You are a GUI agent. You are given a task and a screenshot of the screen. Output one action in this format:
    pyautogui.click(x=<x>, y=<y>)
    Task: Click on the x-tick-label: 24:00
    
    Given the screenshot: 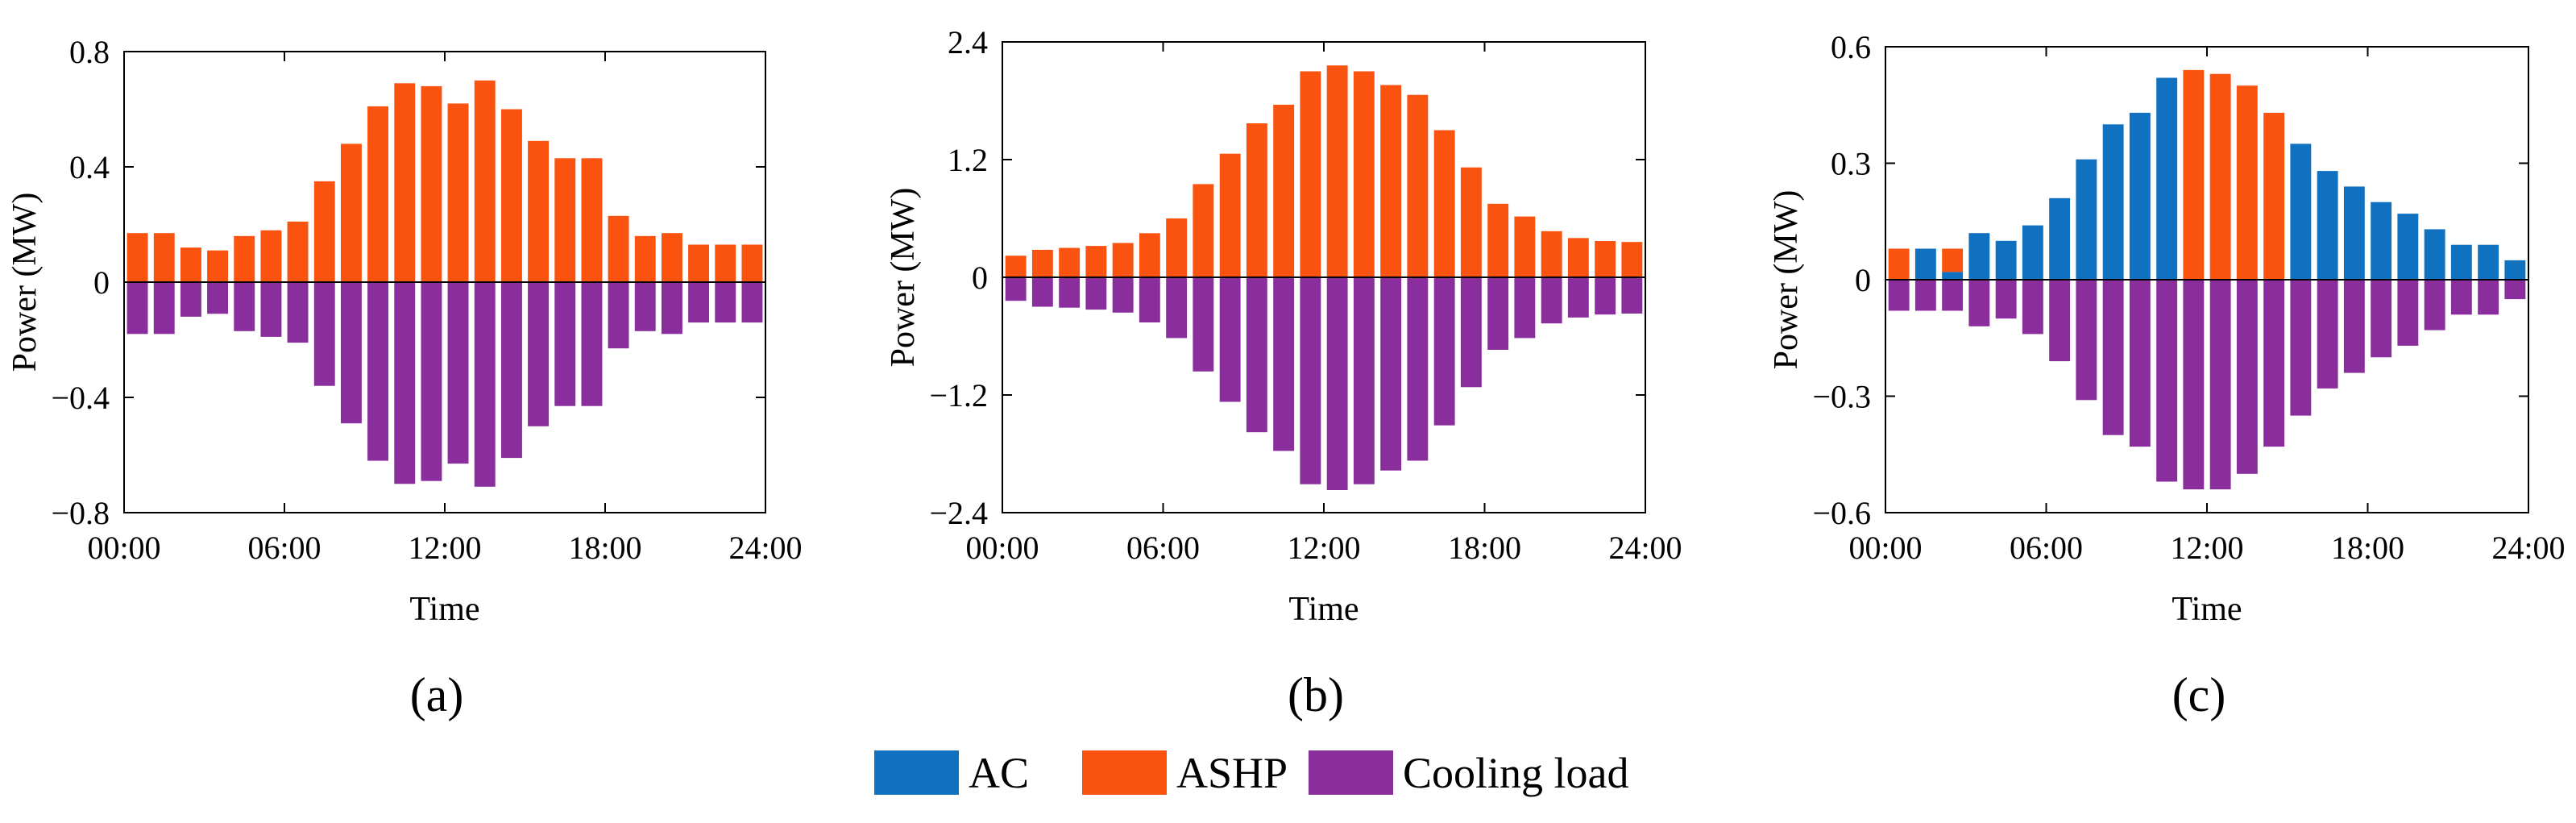 What is the action you would take?
    pyautogui.click(x=1645, y=548)
    